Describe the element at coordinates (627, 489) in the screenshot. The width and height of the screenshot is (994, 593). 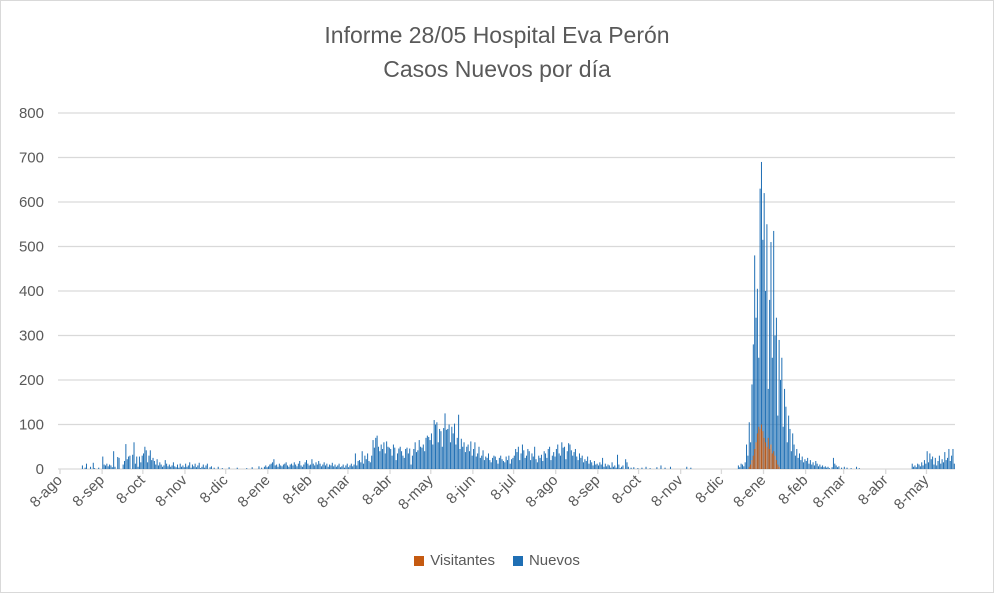
I see `x-tick-label: 8-oct` at that location.